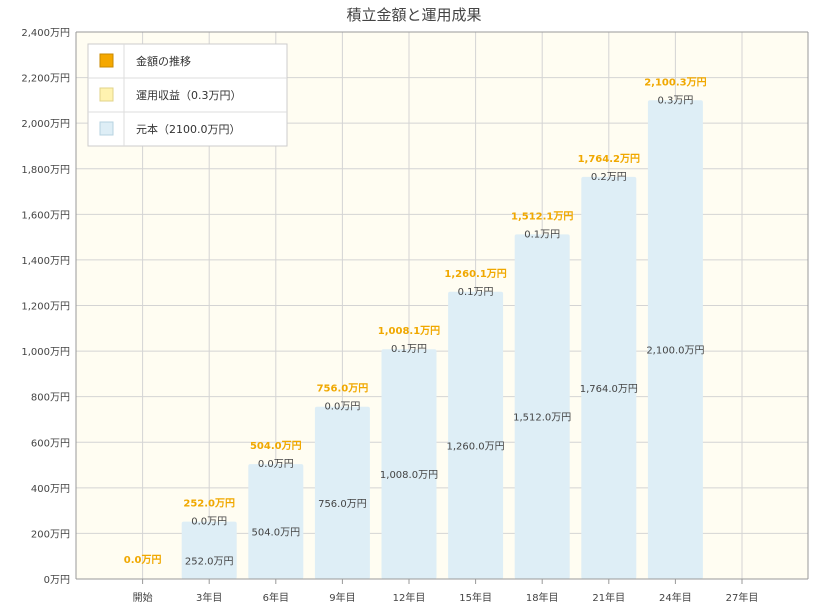  What do you see at coordinates (475, 597) in the screenshot?
I see `x-tick-label: 15年目` at bounding box center [475, 597].